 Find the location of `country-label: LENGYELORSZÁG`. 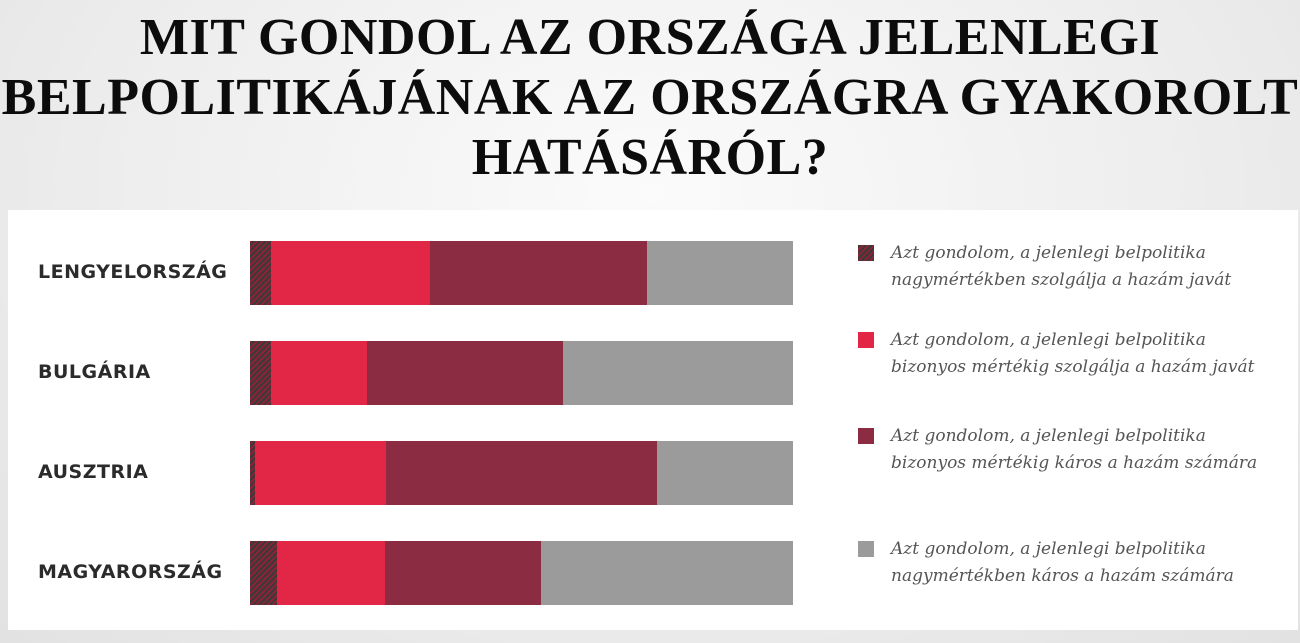

country-label: LENGYELORSZÁG is located at coordinates (133, 272).